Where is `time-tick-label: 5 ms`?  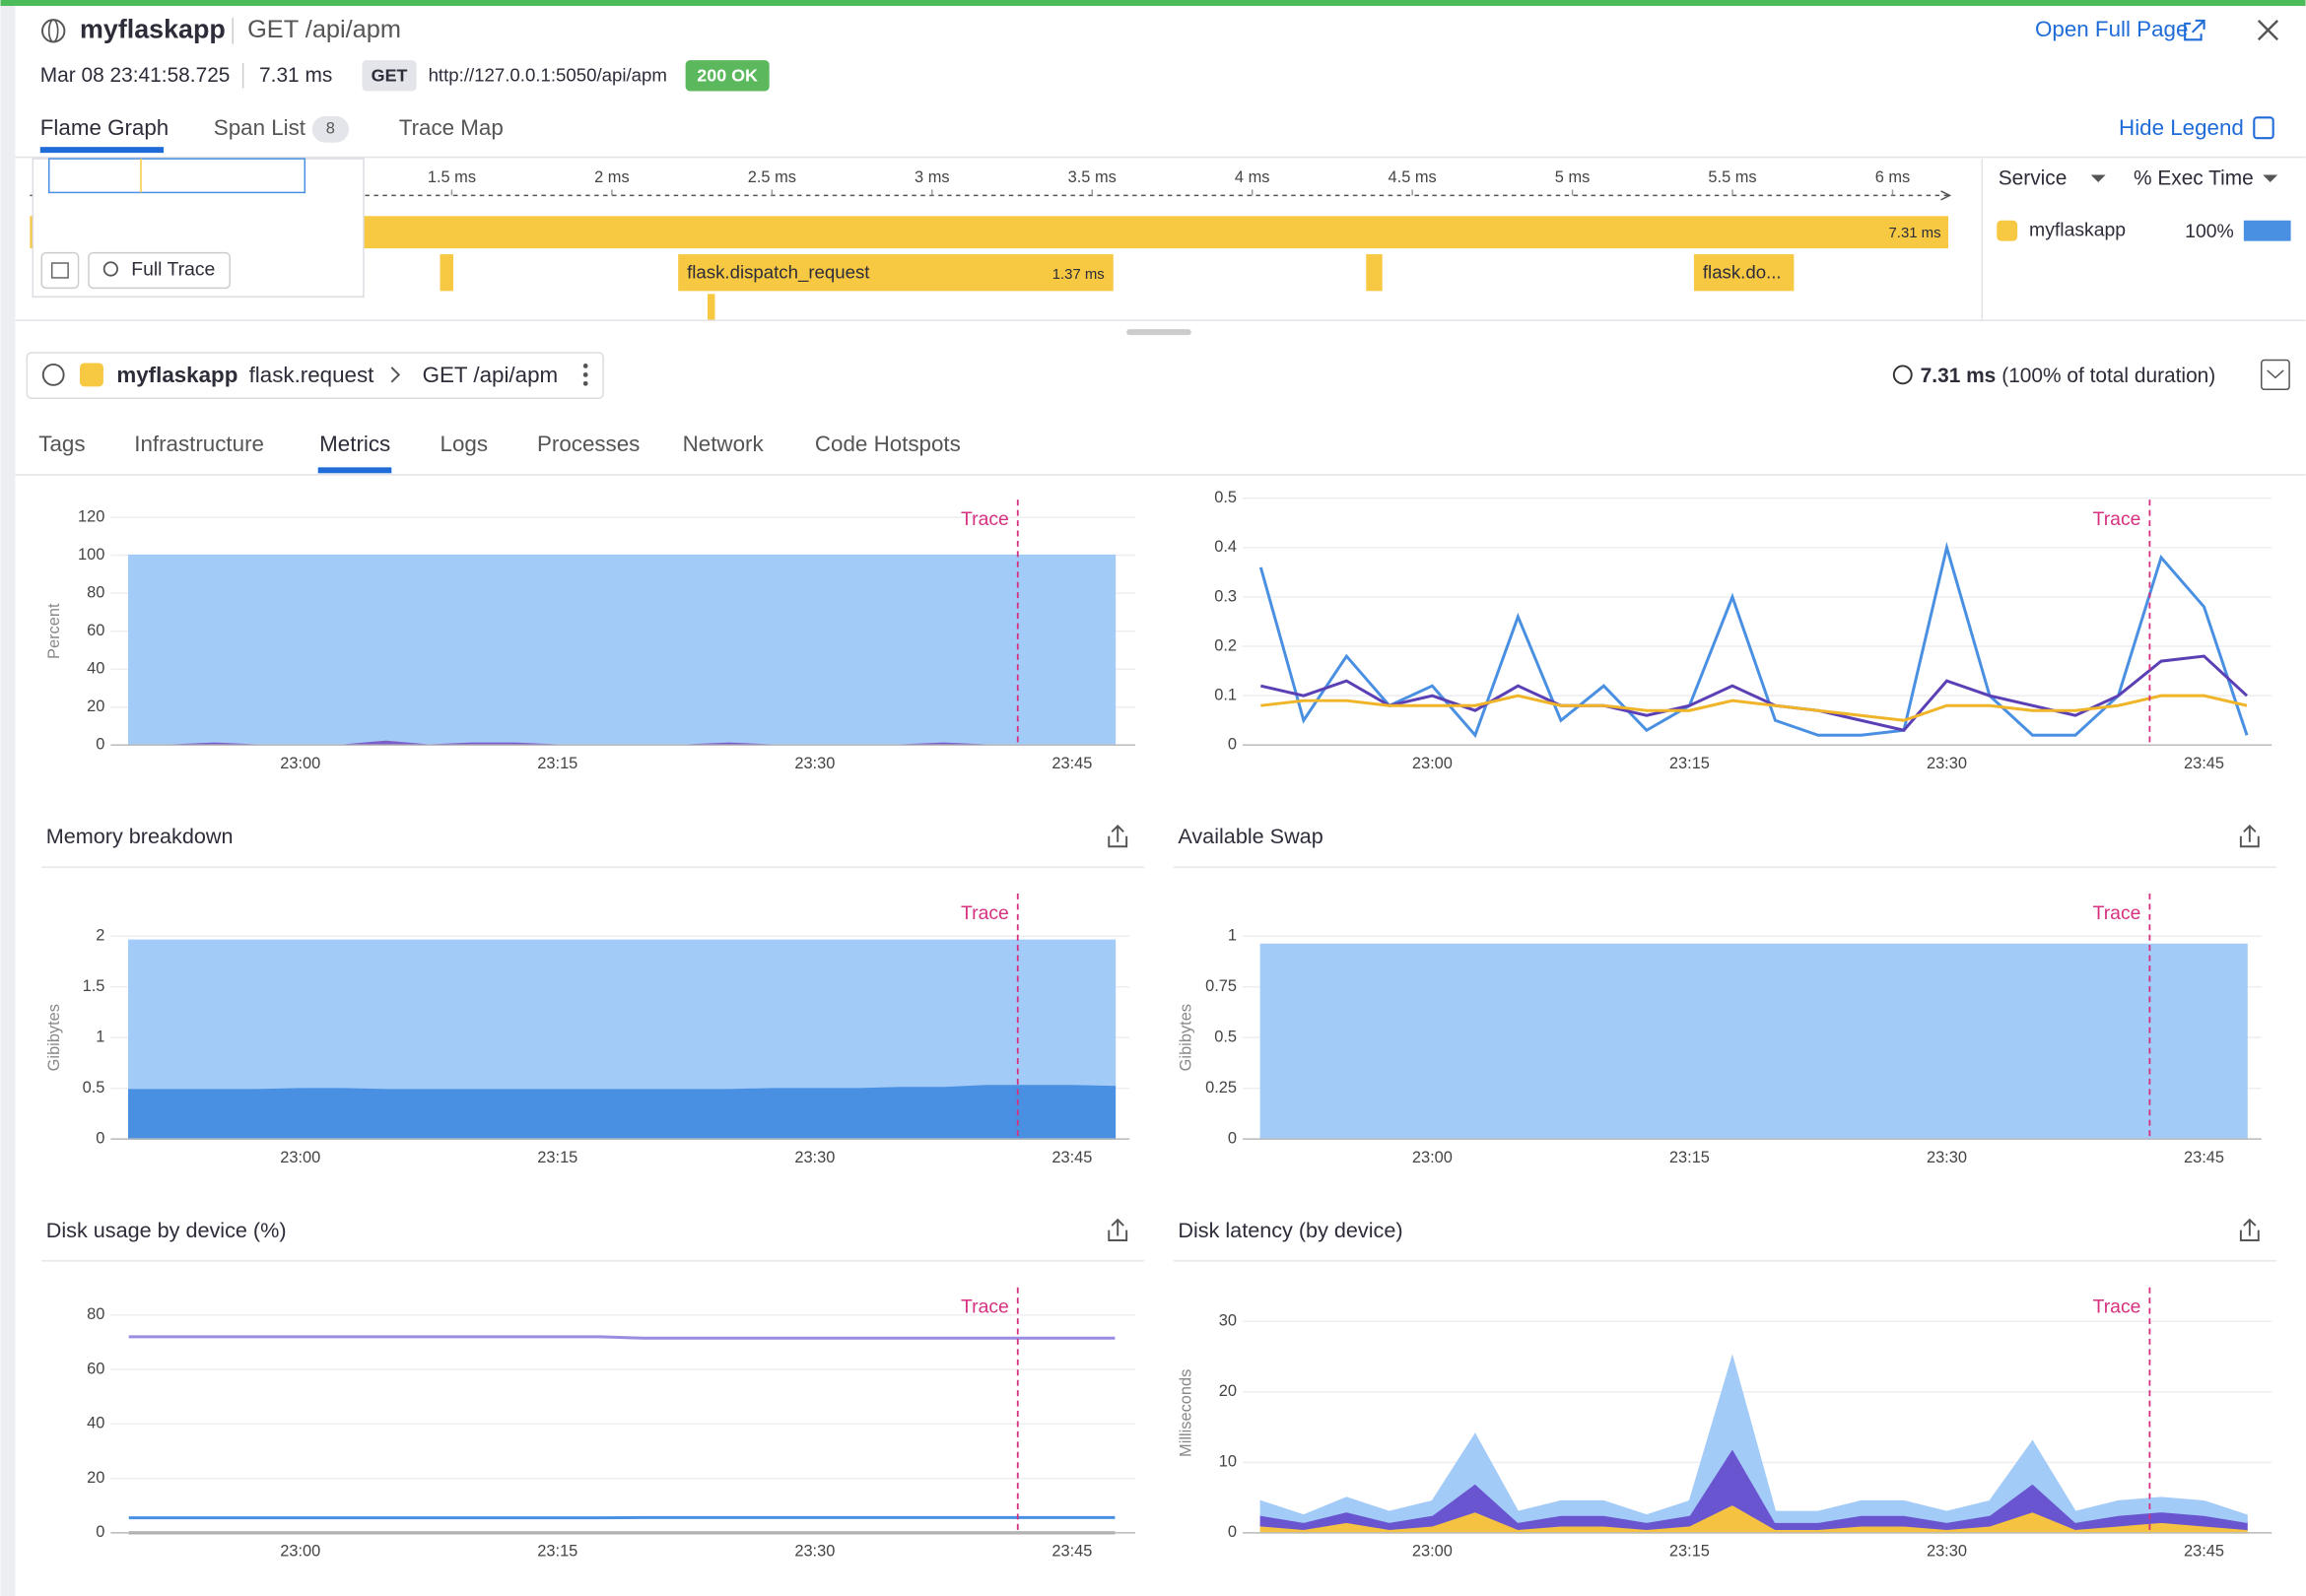 time-tick-label: 5 ms is located at coordinates (1573, 177).